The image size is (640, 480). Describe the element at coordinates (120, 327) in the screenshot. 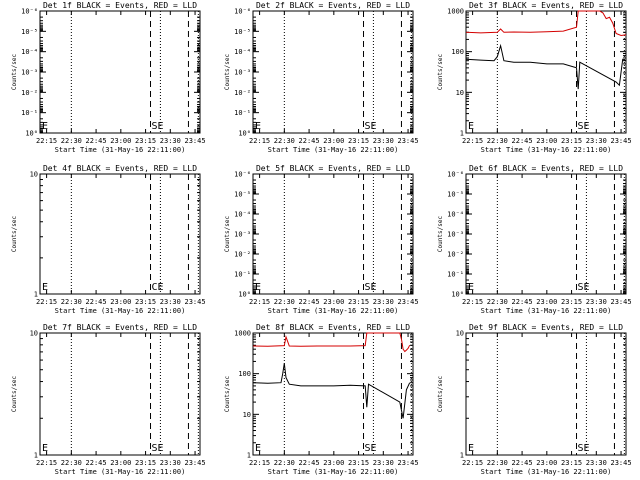

I see `chart-title: Det 7f BLACK = Events, RED = LLD` at that location.